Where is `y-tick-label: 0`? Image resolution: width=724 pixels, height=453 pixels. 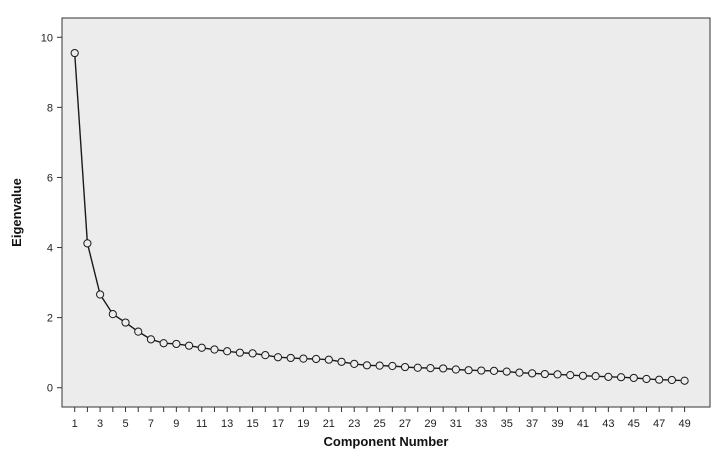 y-tick-label: 0 is located at coordinates (50, 389).